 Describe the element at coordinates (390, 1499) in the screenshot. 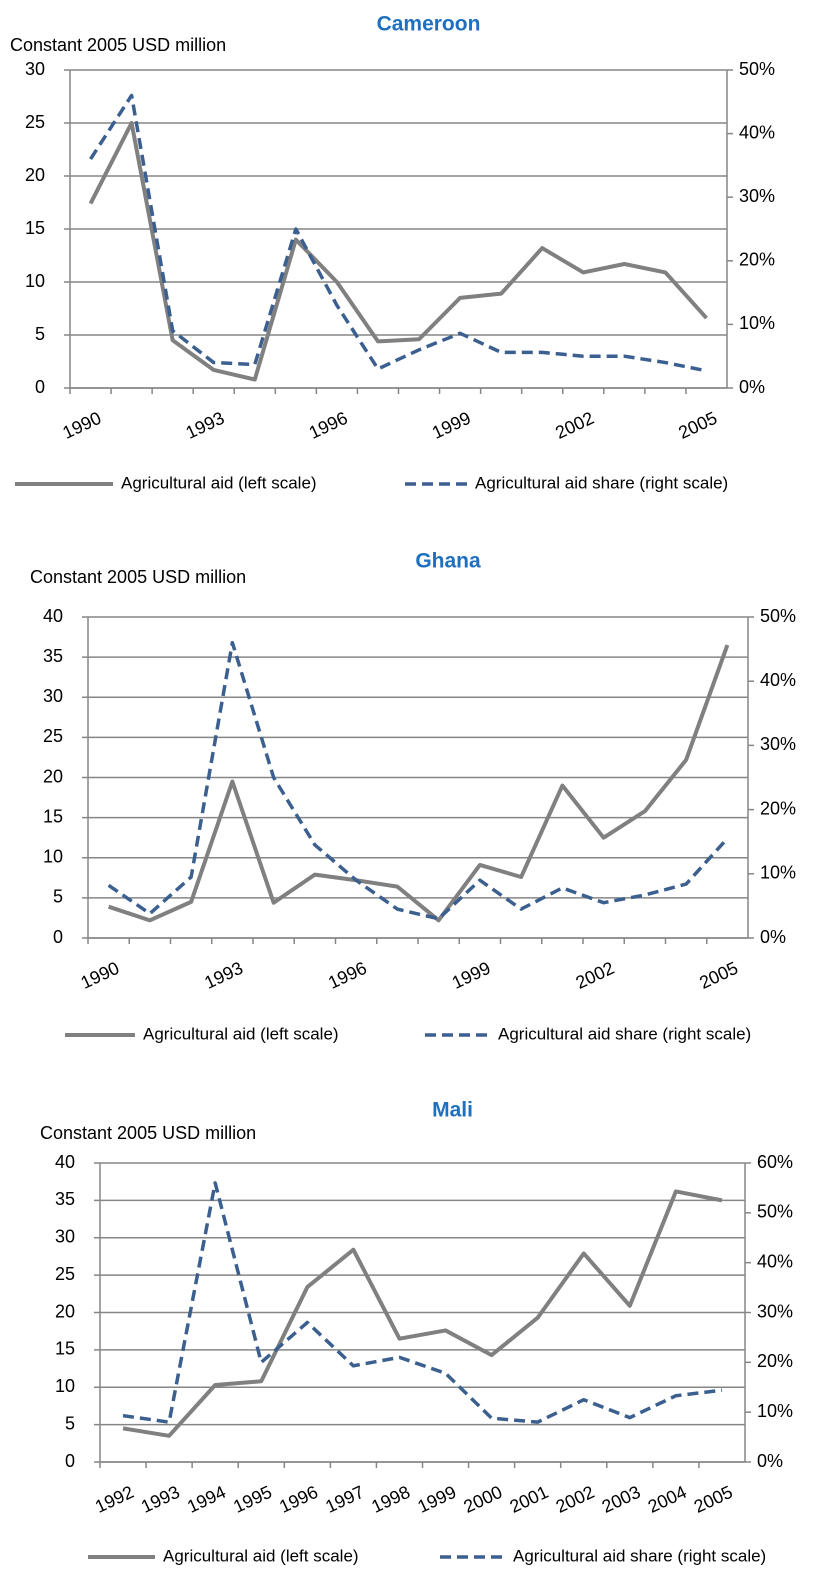

I see `x-tick-label: 1998` at that location.